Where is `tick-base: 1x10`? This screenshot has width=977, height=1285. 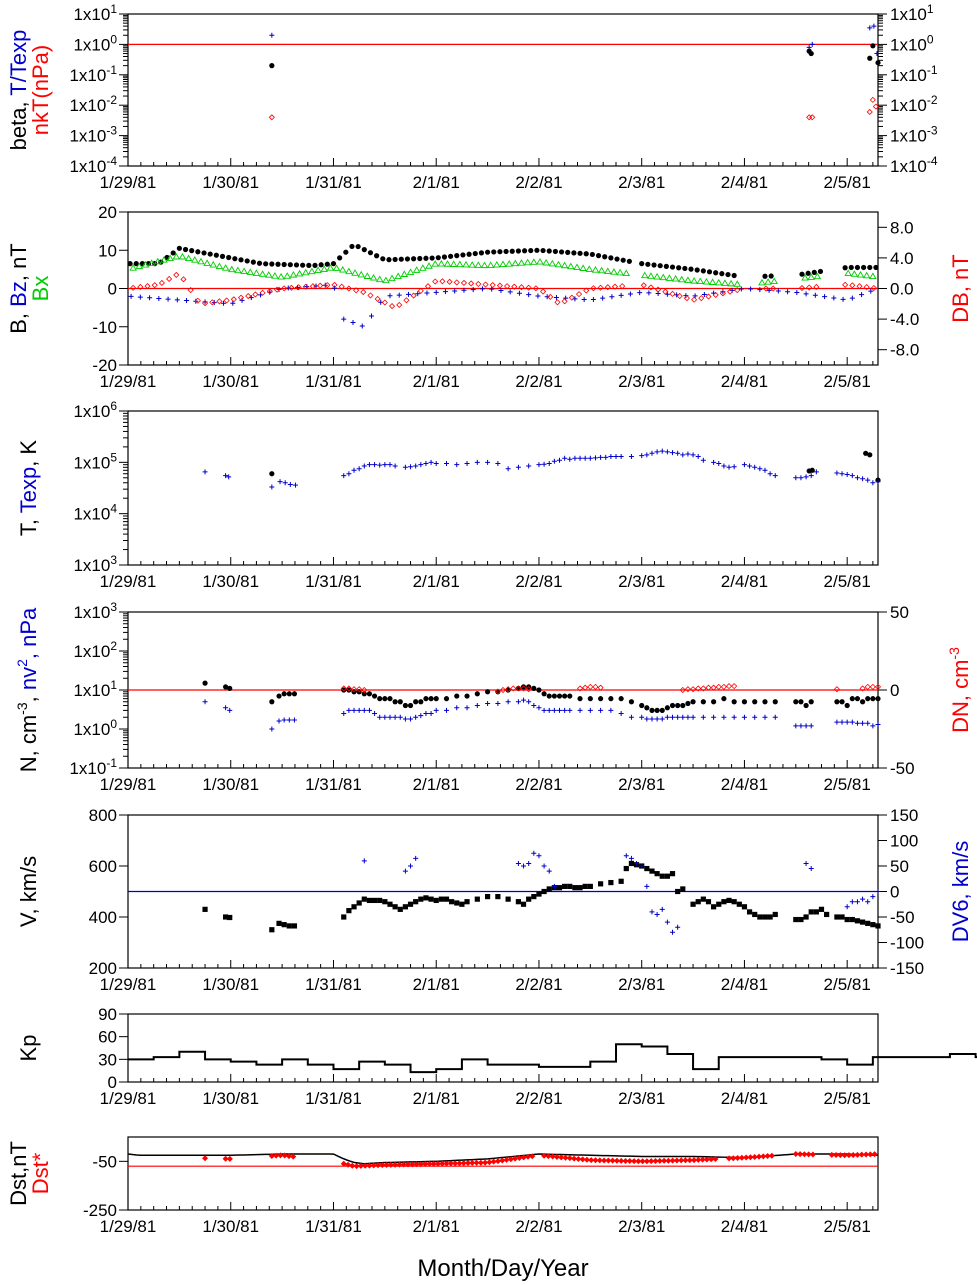 tick-base: 1x10 is located at coordinates (91, 514).